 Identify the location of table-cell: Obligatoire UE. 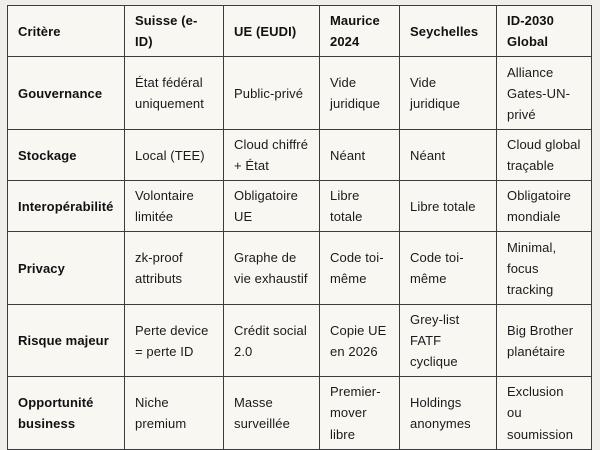
(271, 206).